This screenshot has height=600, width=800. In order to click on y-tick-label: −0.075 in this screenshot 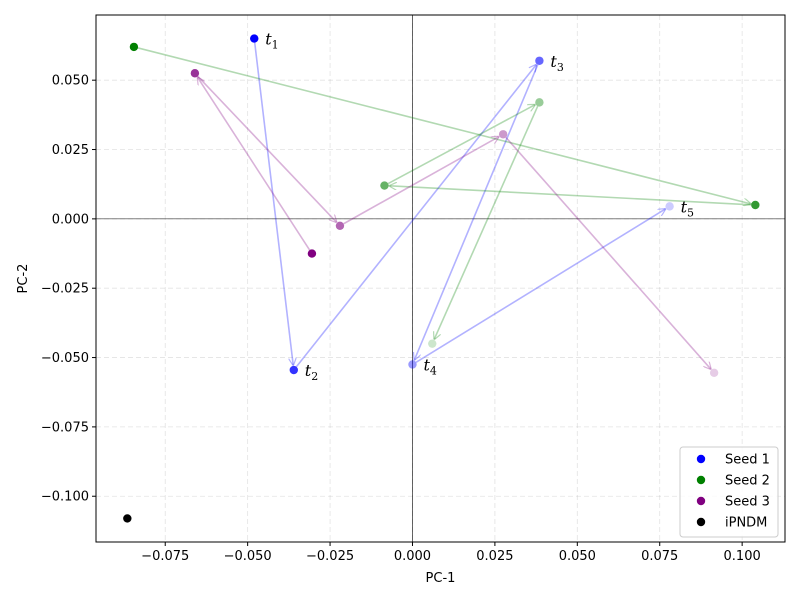, I will do `click(65, 427)`.